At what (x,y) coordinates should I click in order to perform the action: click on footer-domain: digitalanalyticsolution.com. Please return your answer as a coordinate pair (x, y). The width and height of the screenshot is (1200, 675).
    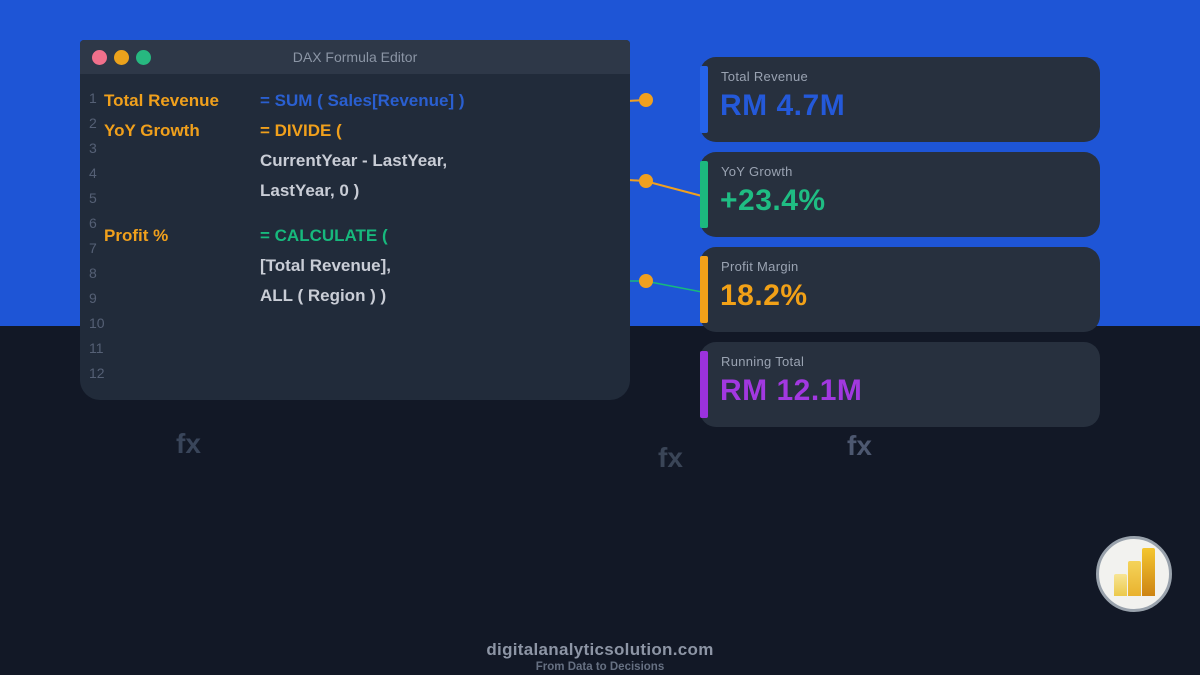
    Looking at the image, I should click on (600, 649).